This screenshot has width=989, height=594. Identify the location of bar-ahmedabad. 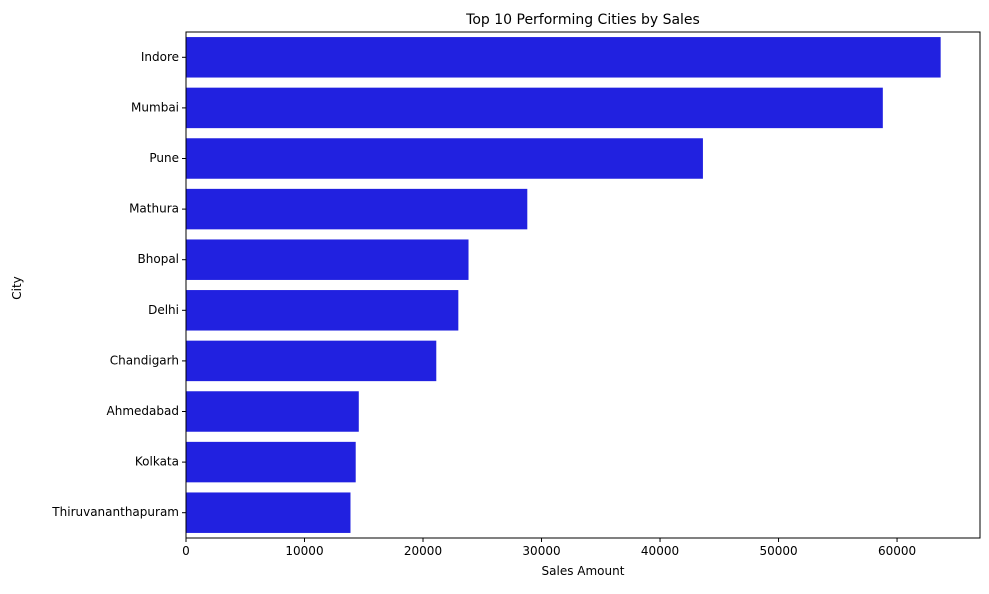
(272, 411).